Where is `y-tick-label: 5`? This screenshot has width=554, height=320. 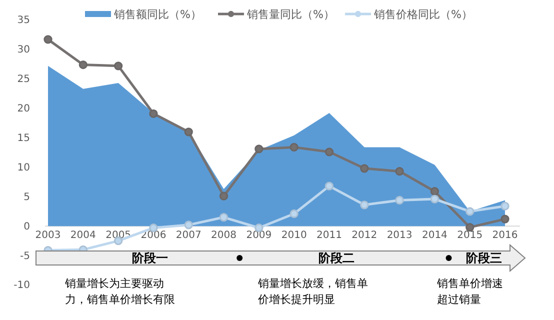
y-tick-label: 5 is located at coordinates (27, 197).